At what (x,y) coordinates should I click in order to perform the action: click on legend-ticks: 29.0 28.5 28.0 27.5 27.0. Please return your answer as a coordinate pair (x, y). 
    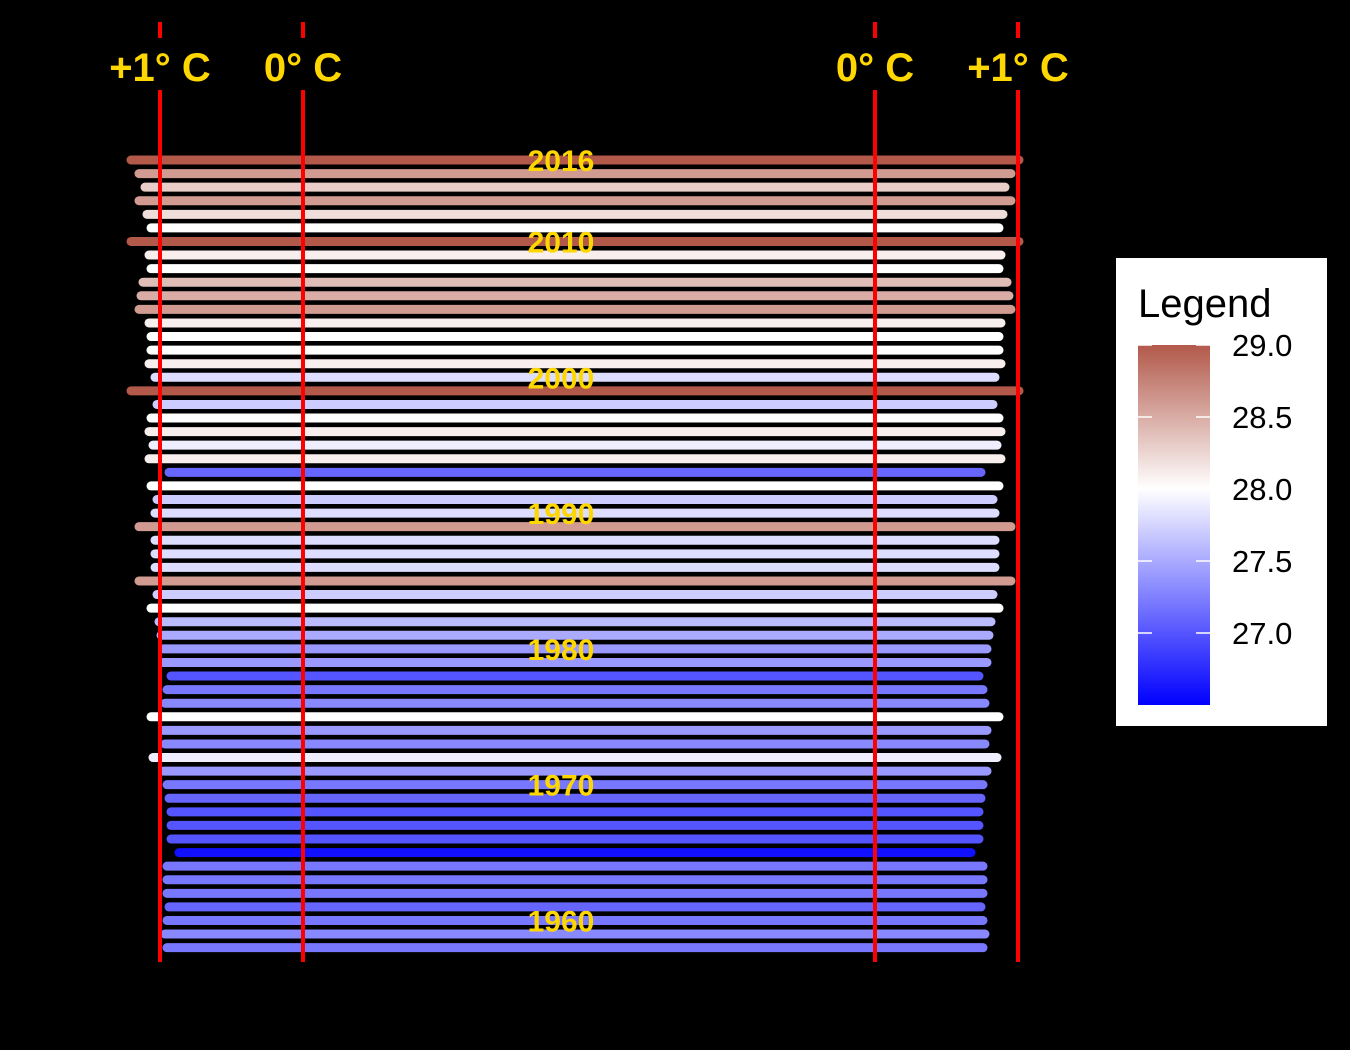
    Looking at the image, I should click on (1215, 489).